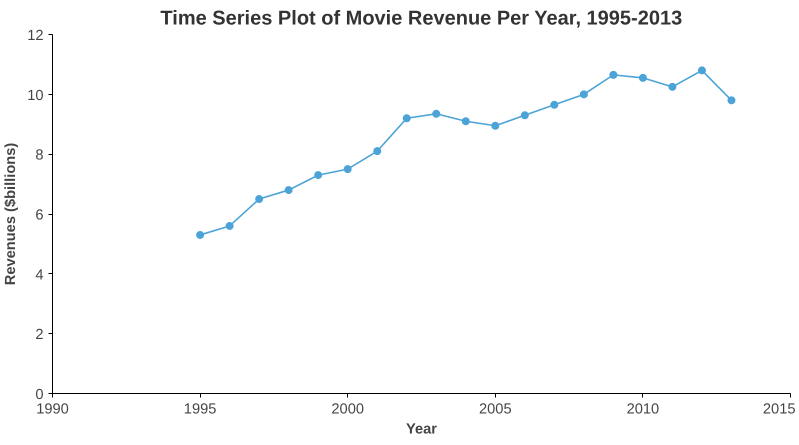  What do you see at coordinates (35, 36) in the screenshot?
I see `y-tick-label: 12` at bounding box center [35, 36].